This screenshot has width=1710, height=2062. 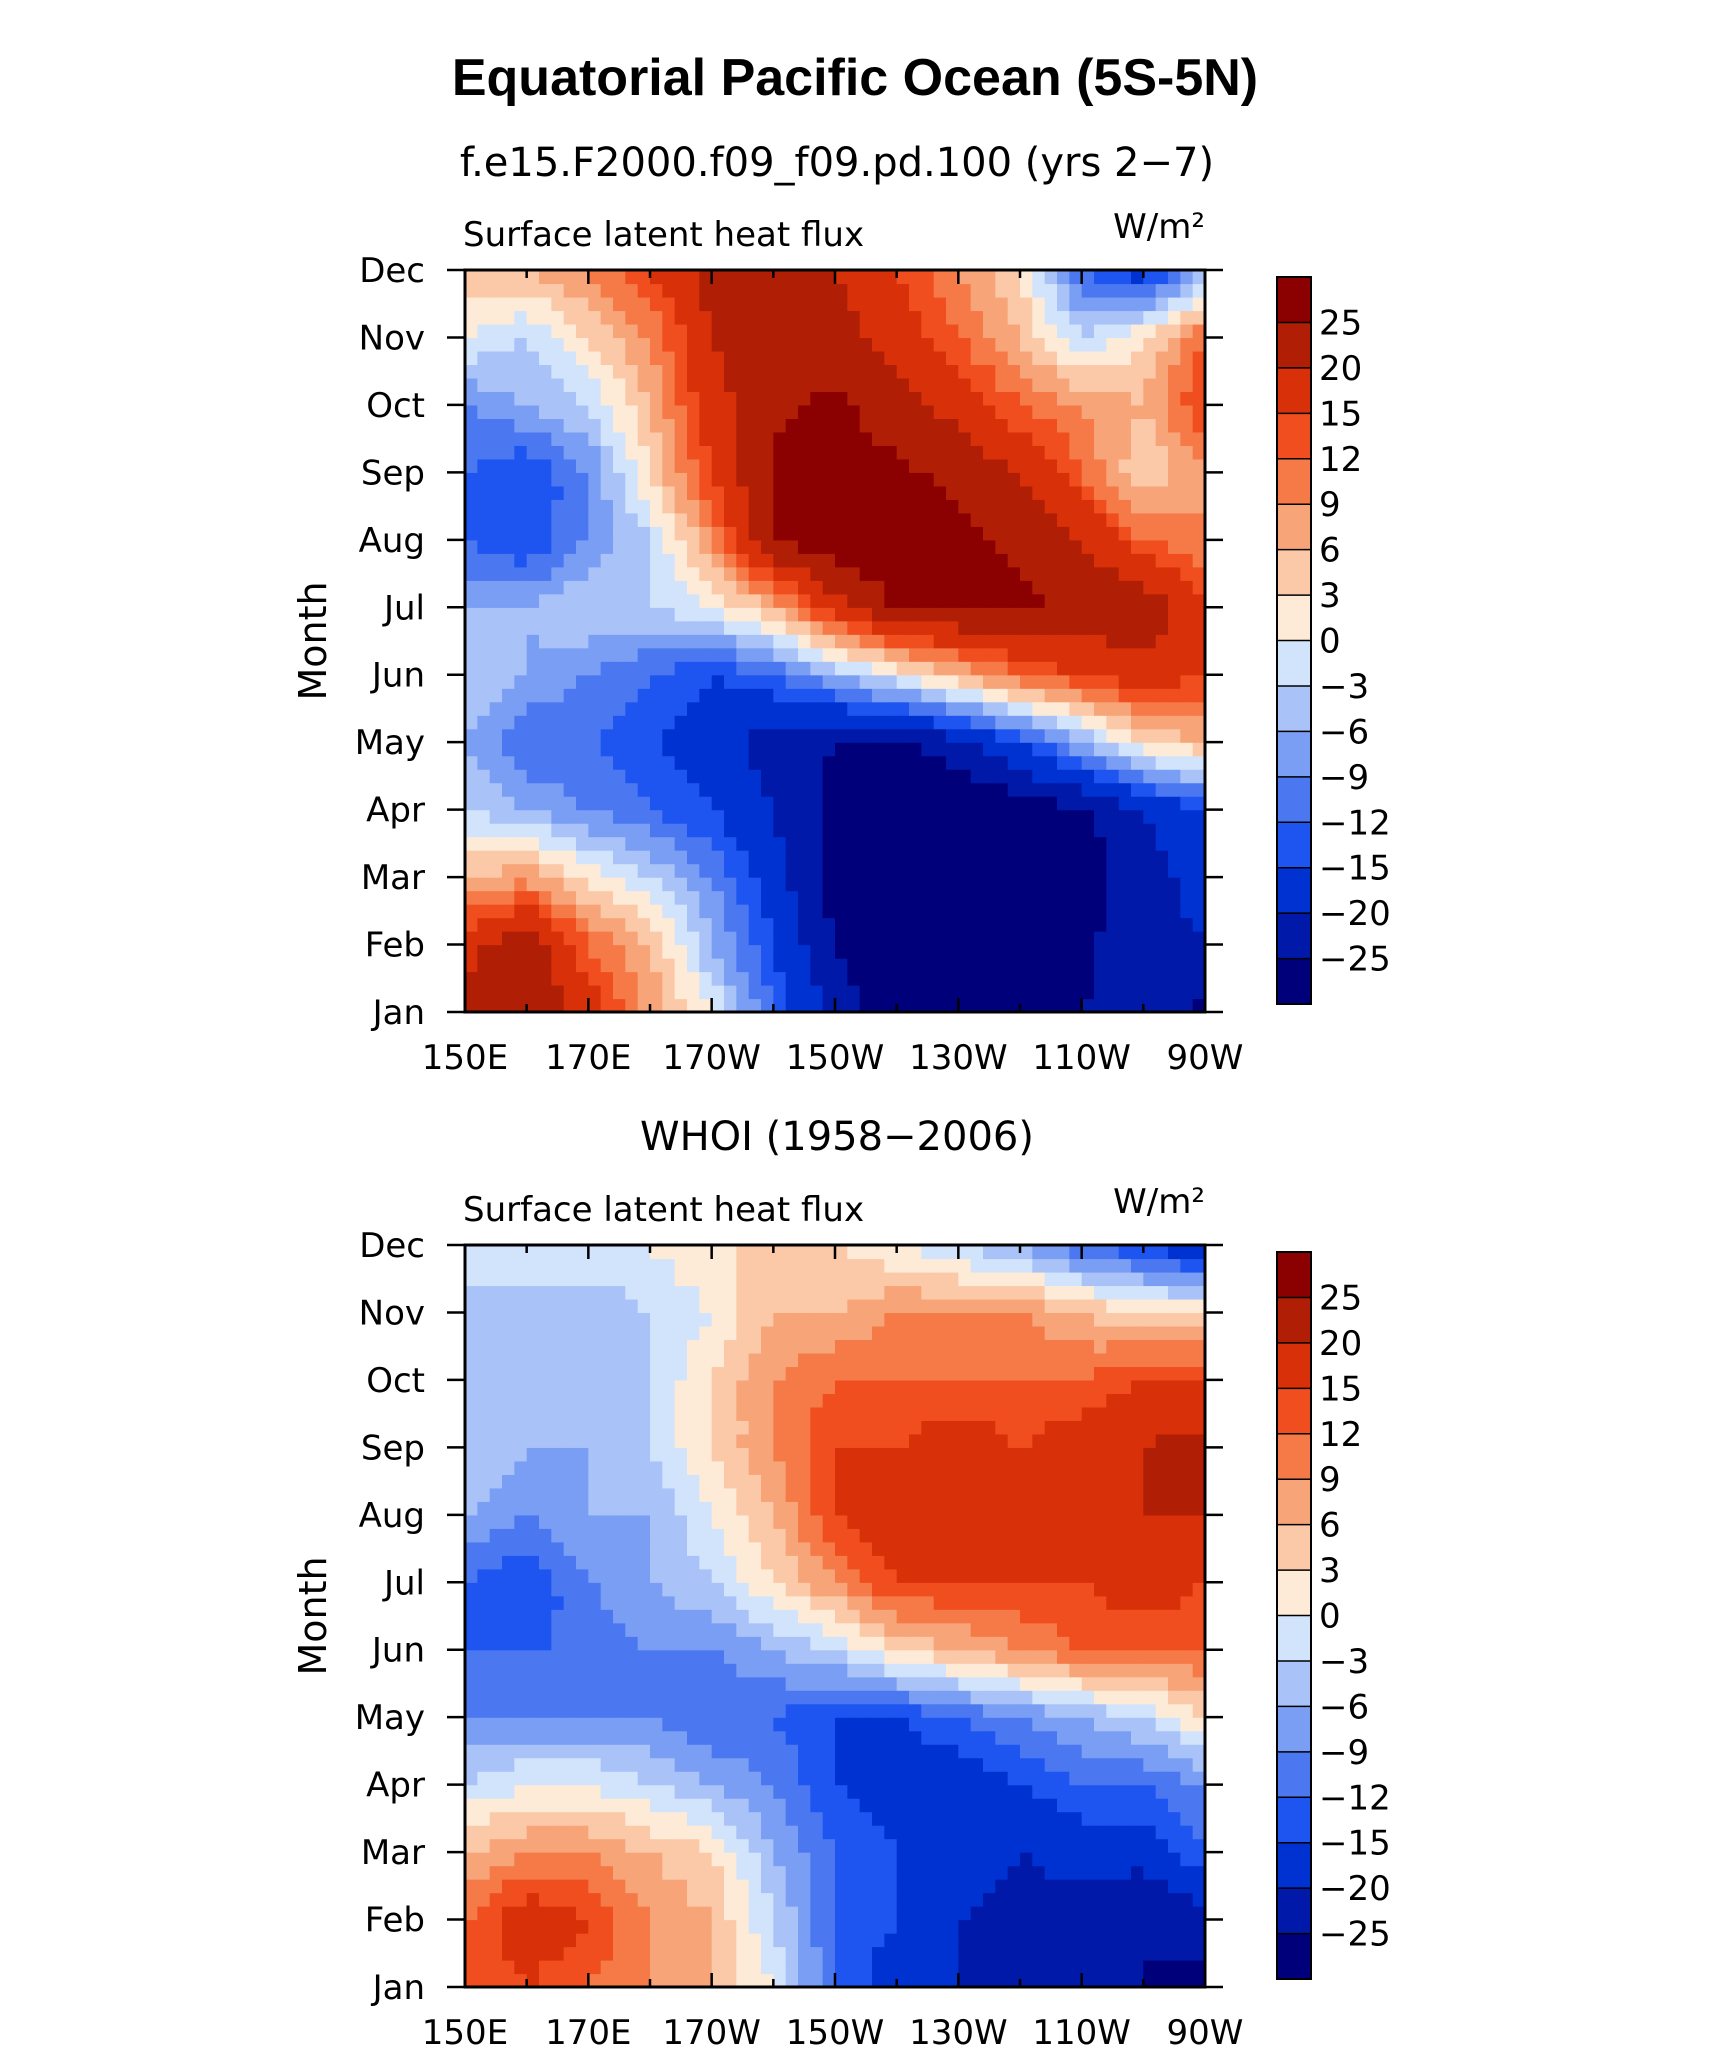 I want to click on x-tick-label: 150E, so click(x=465, y=1058).